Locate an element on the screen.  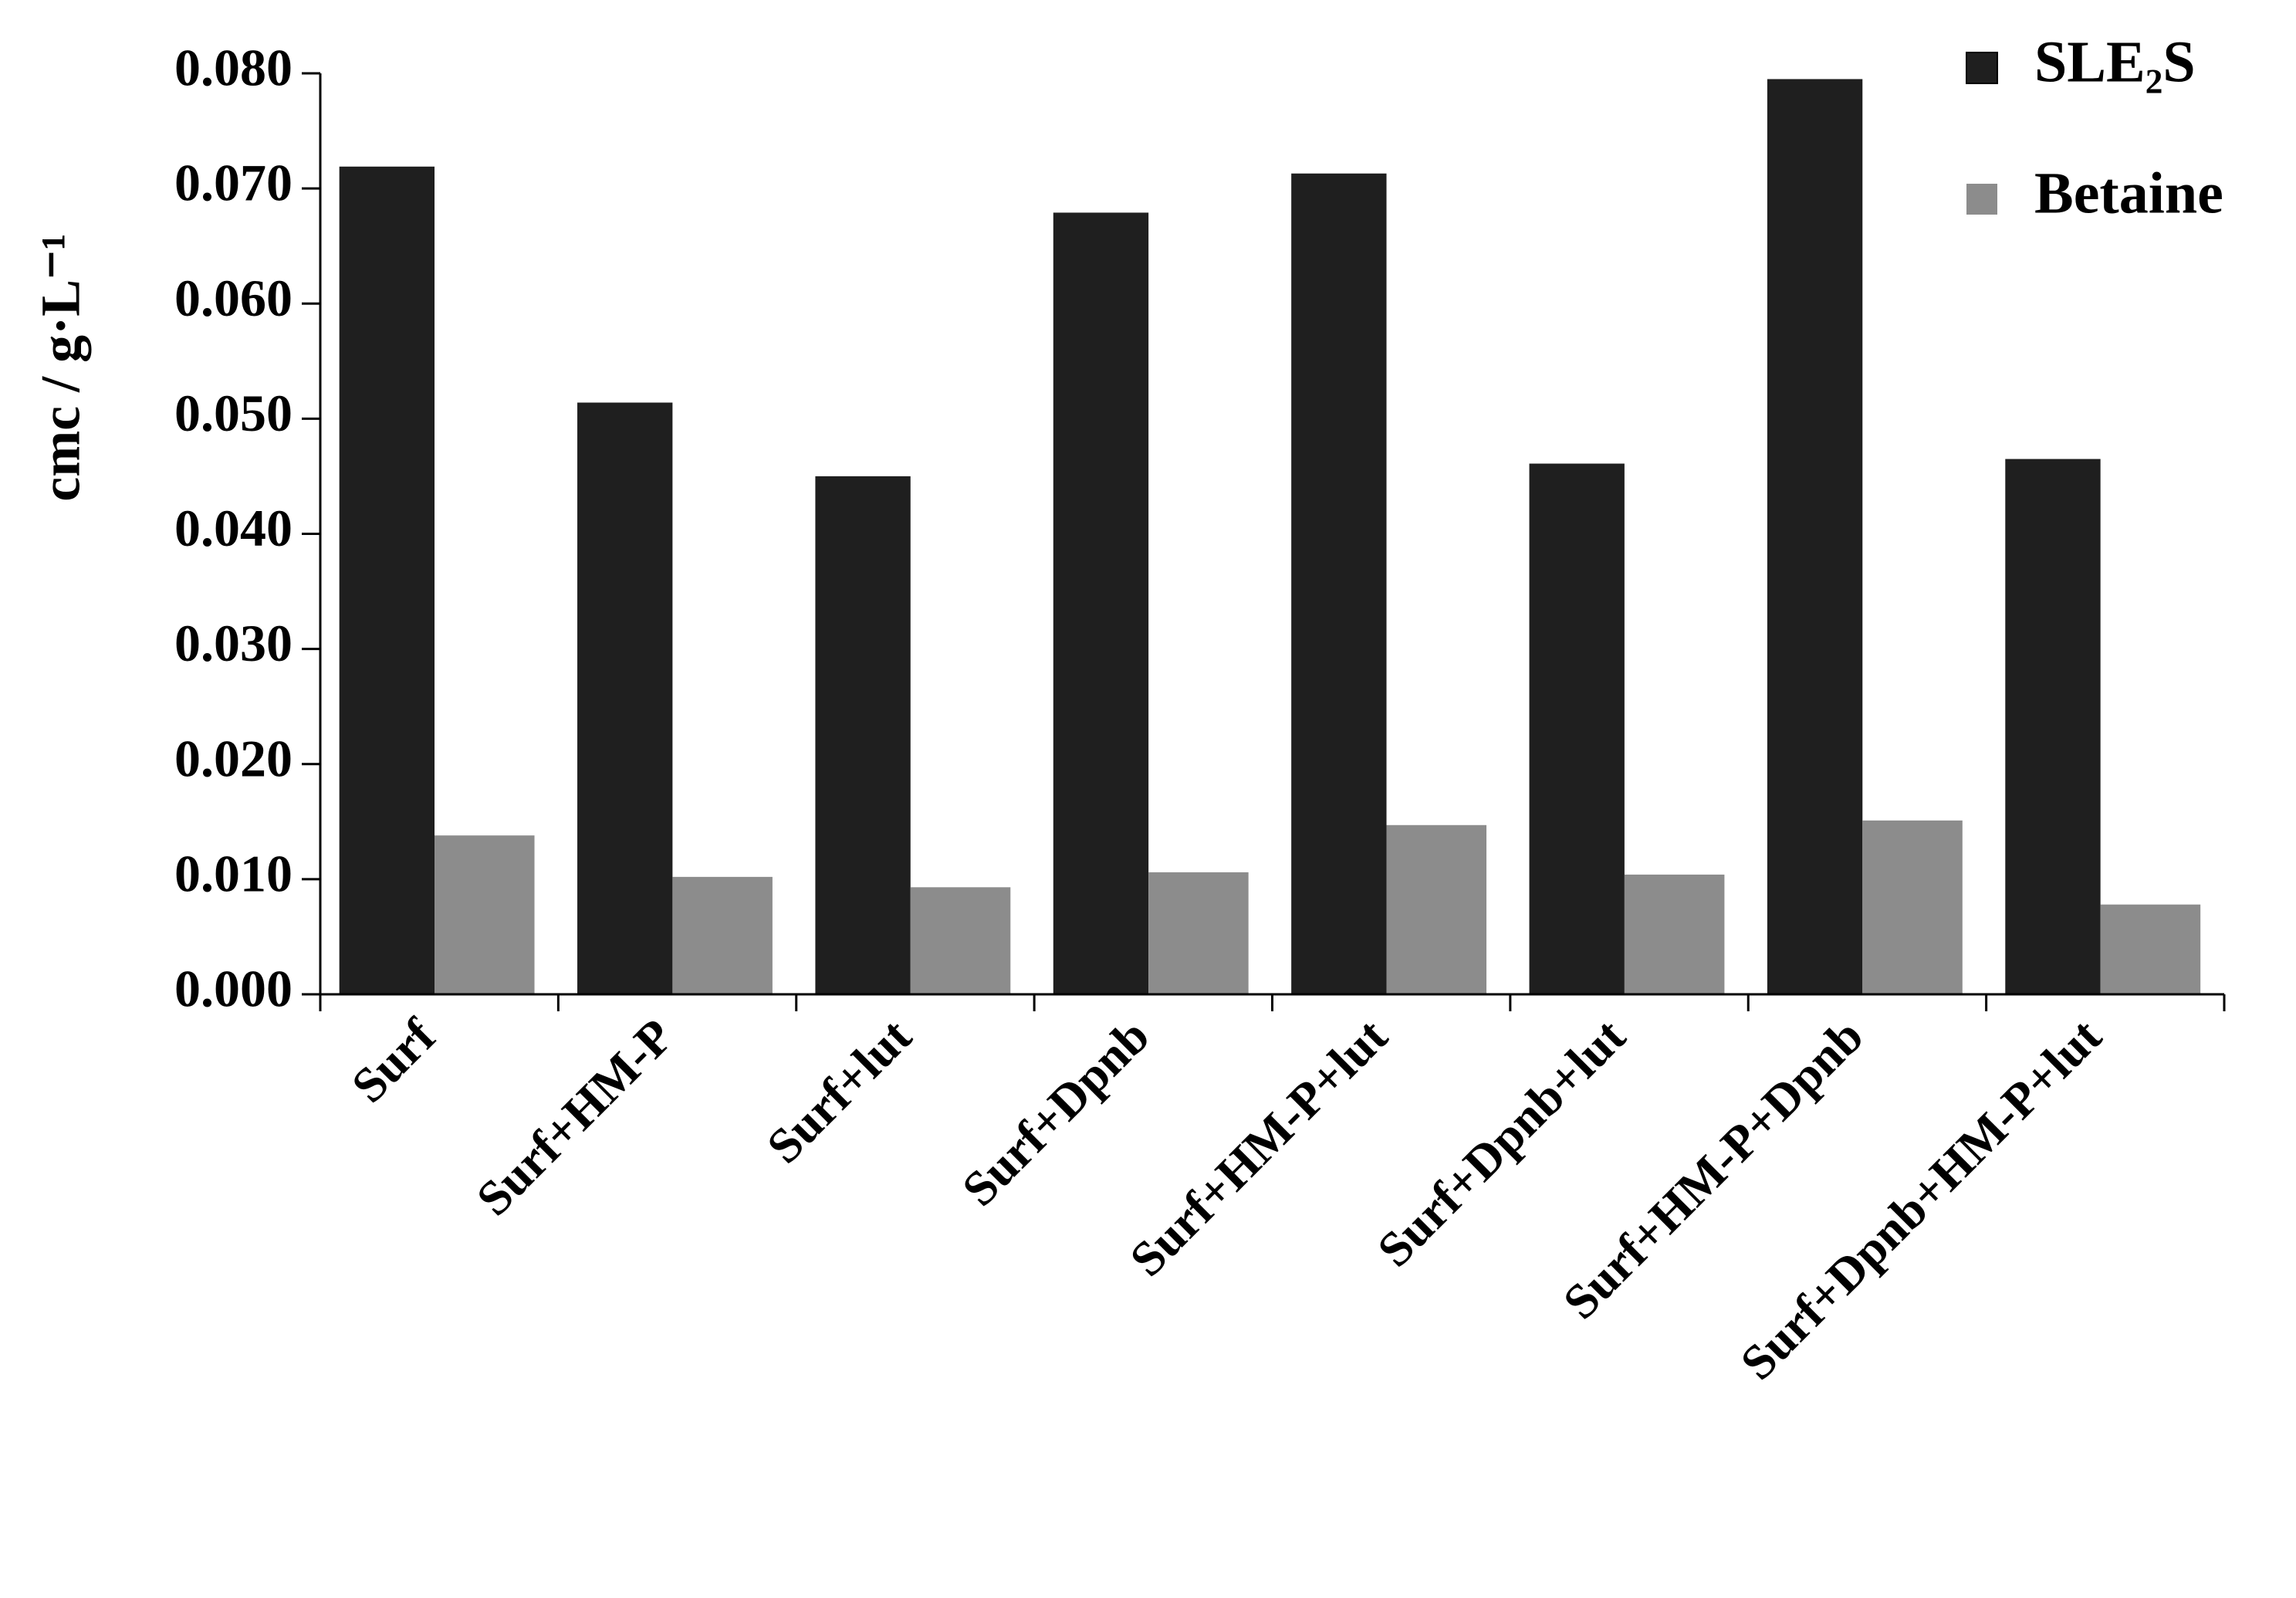
y-tick-label: 0.070 is located at coordinates (233, 183).